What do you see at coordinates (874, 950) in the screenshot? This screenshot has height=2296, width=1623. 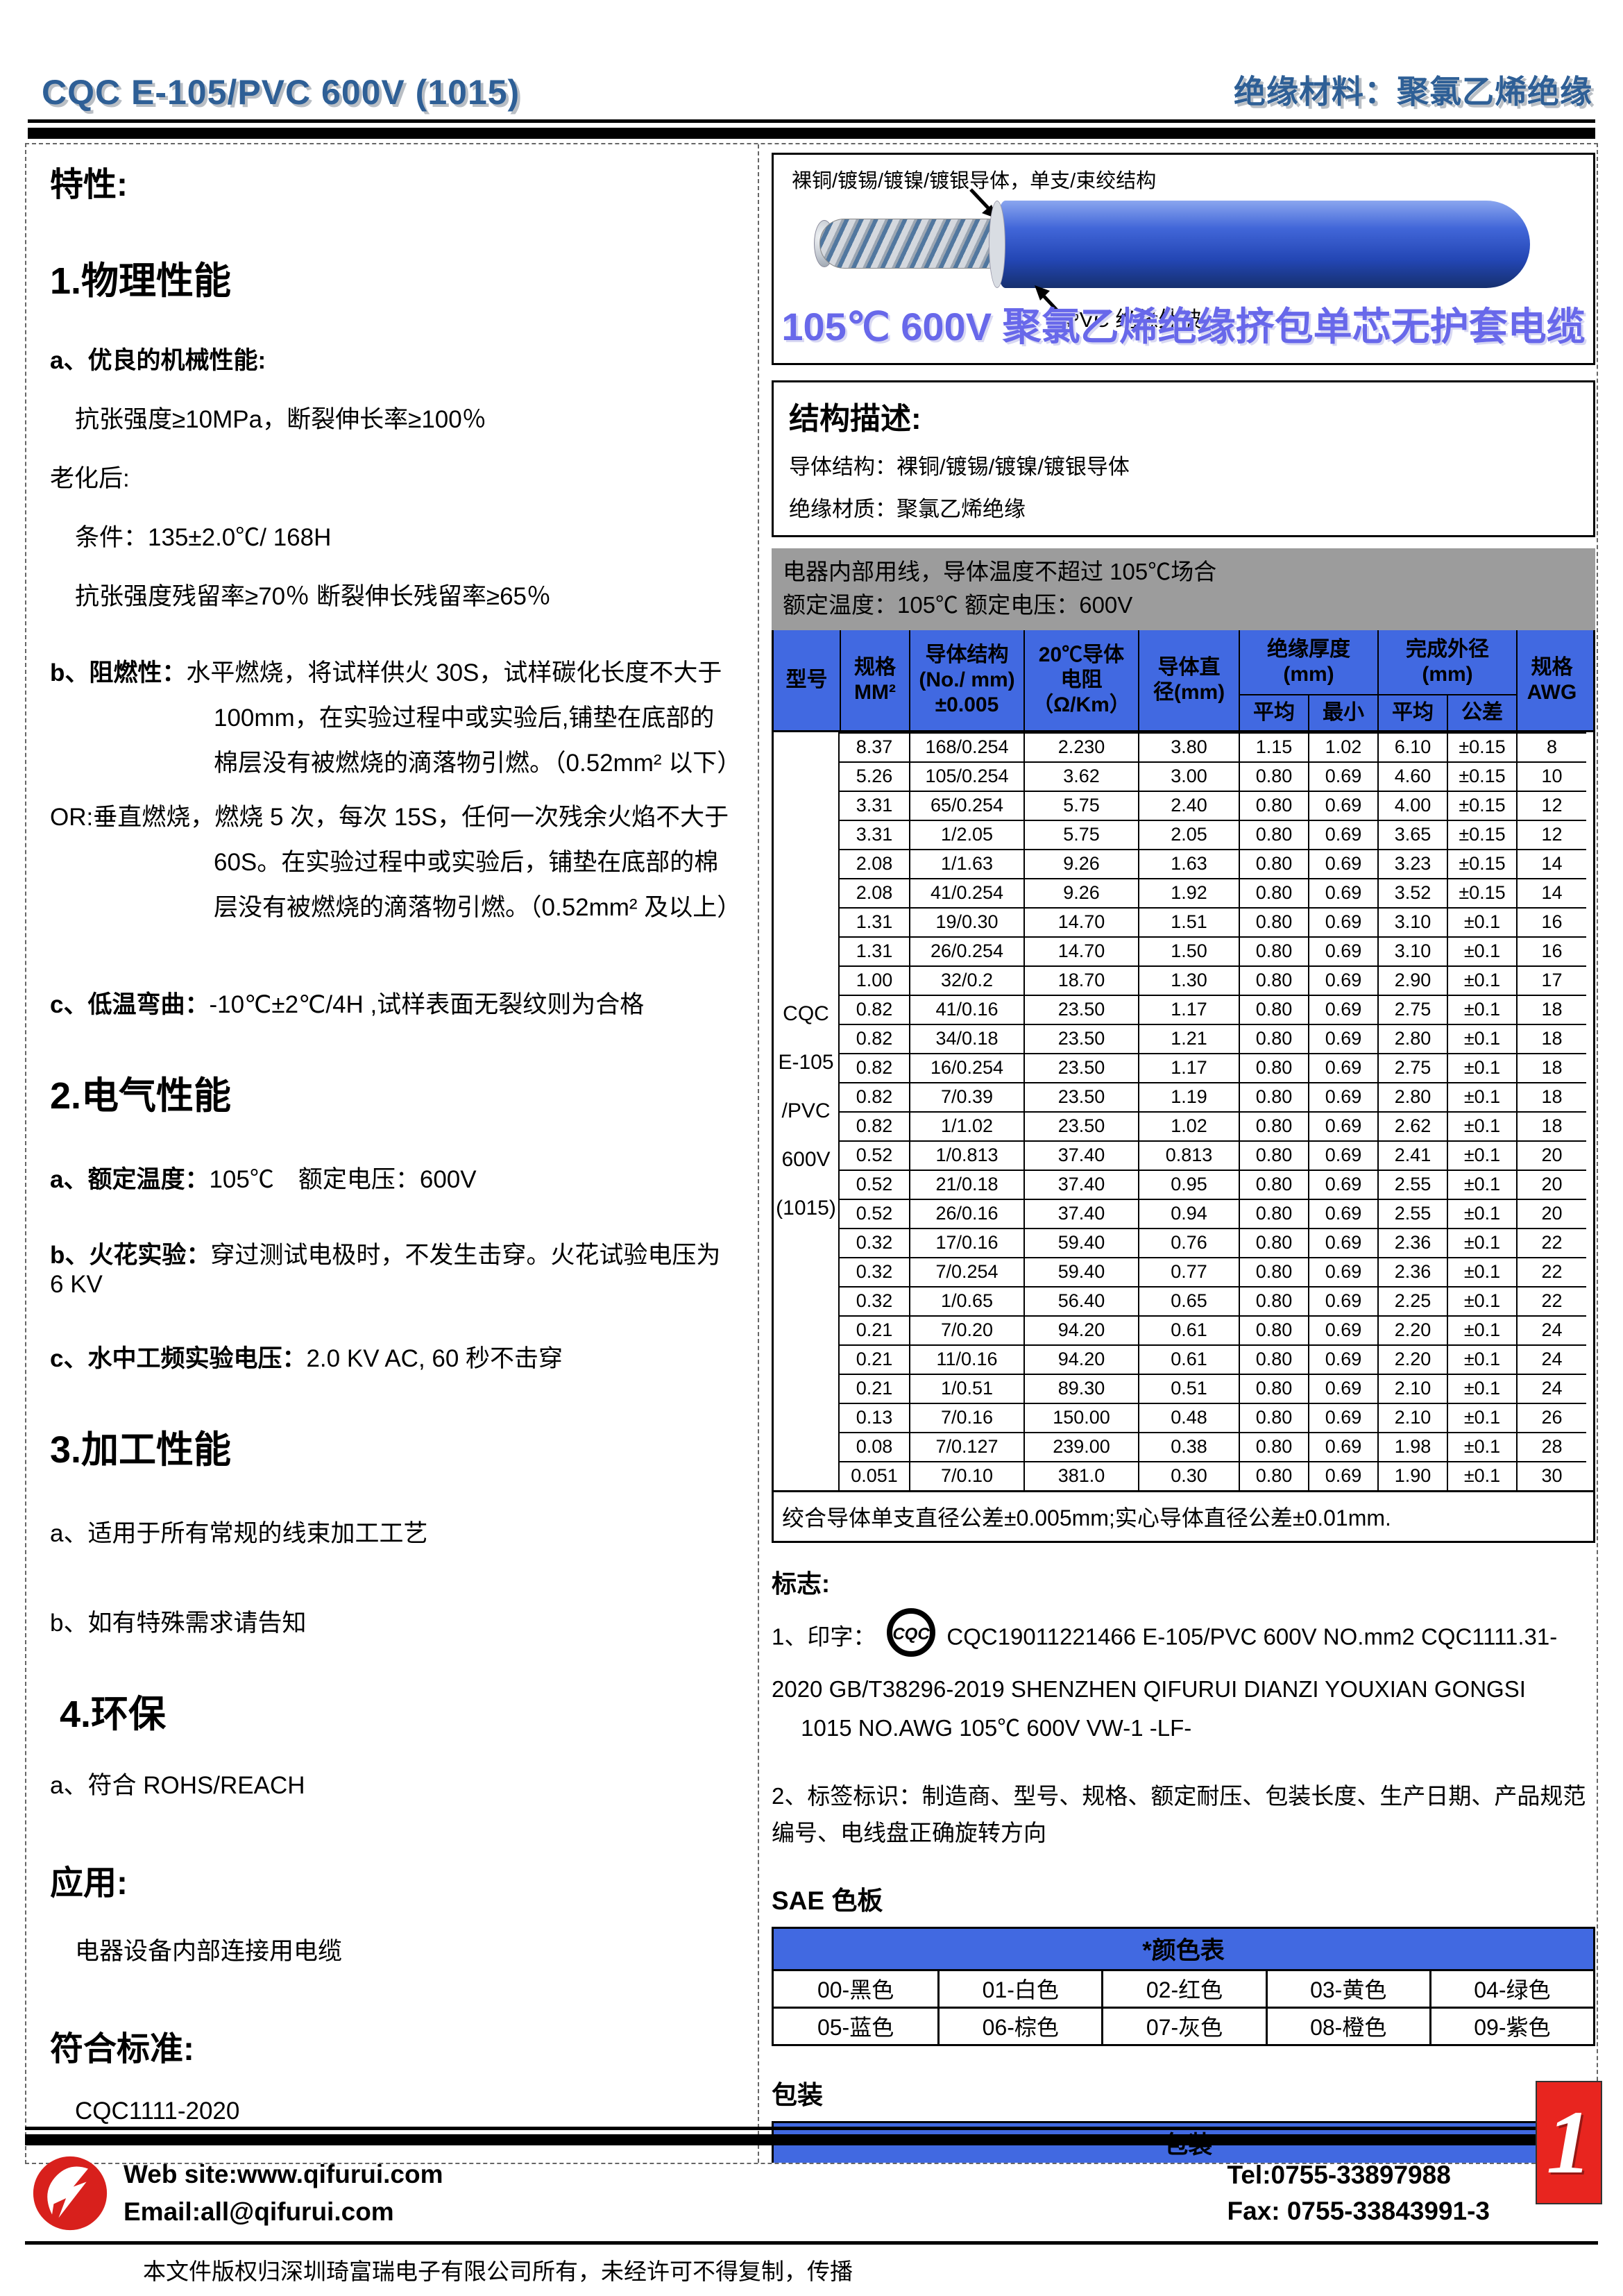 I see `cell-size: 1.31` at bounding box center [874, 950].